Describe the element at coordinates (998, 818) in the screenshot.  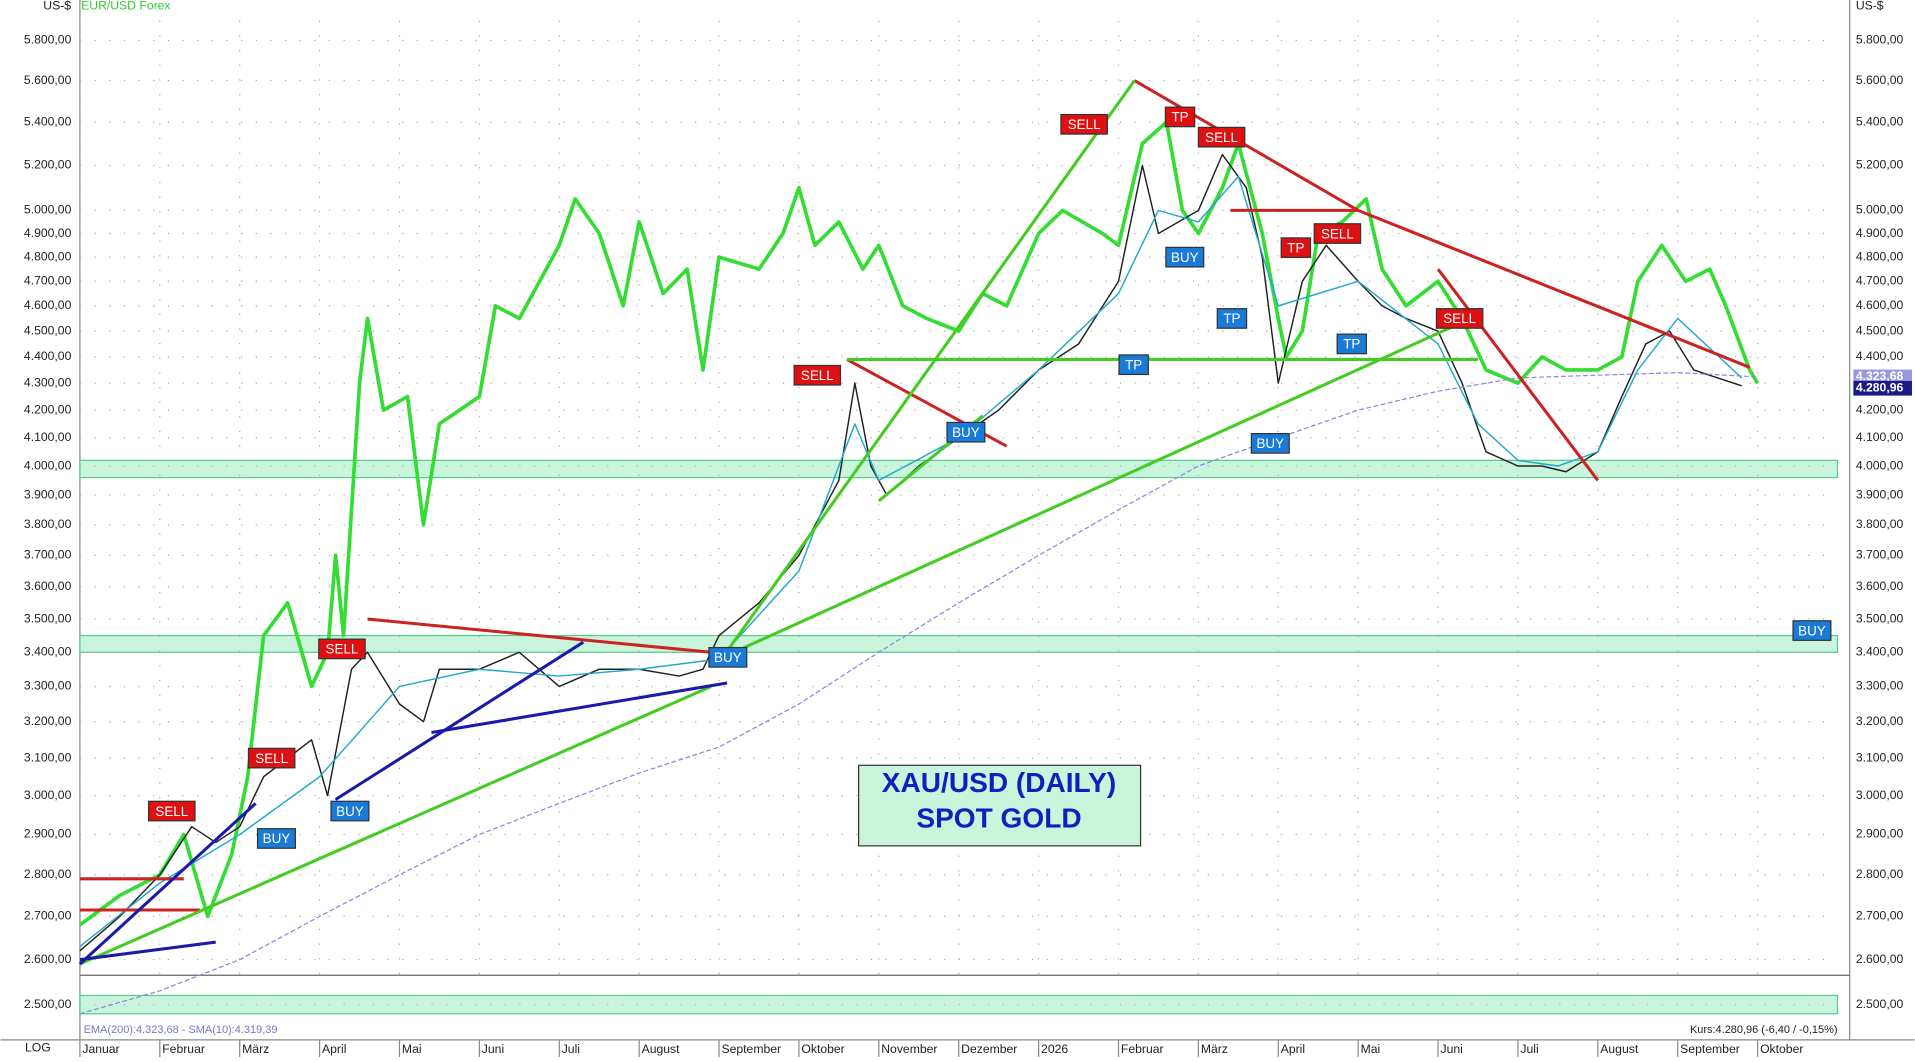
I see `chart-subtitle: SPOT GOLD` at that location.